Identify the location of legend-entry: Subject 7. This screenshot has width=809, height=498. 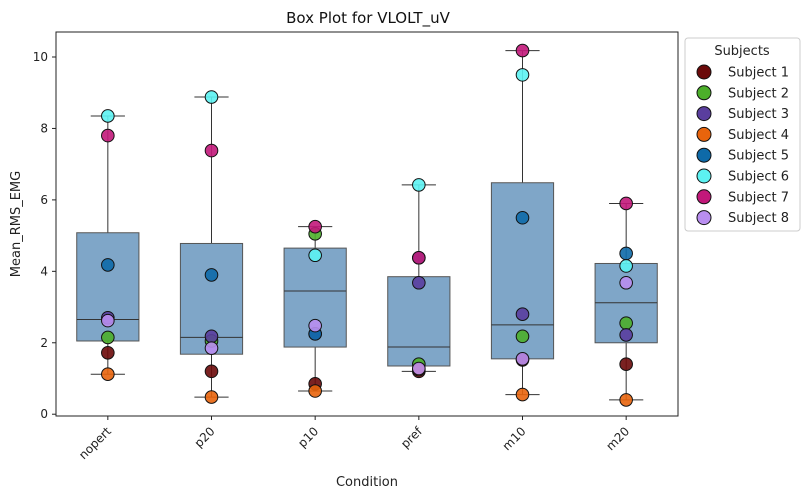
(742, 197).